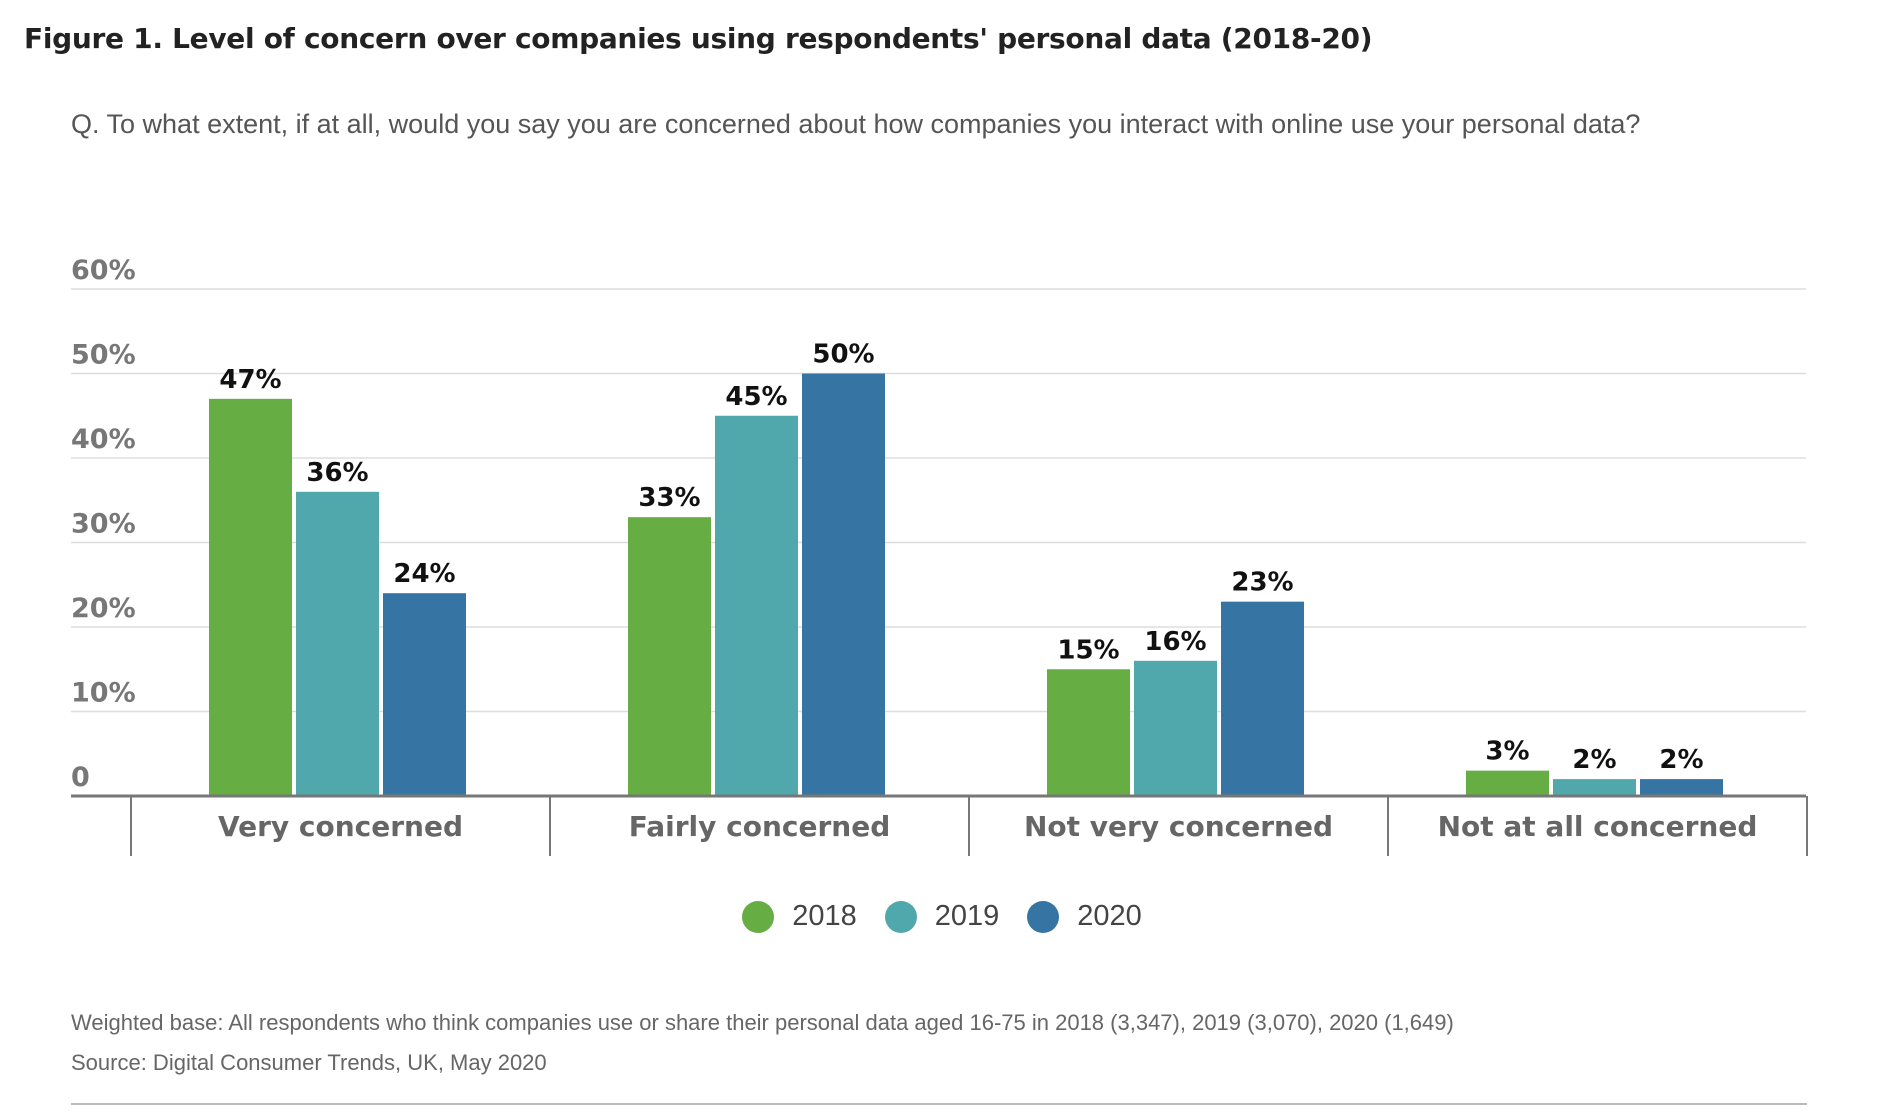  What do you see at coordinates (1507, 752) in the screenshot?
I see `bar-value-label: 3%` at bounding box center [1507, 752].